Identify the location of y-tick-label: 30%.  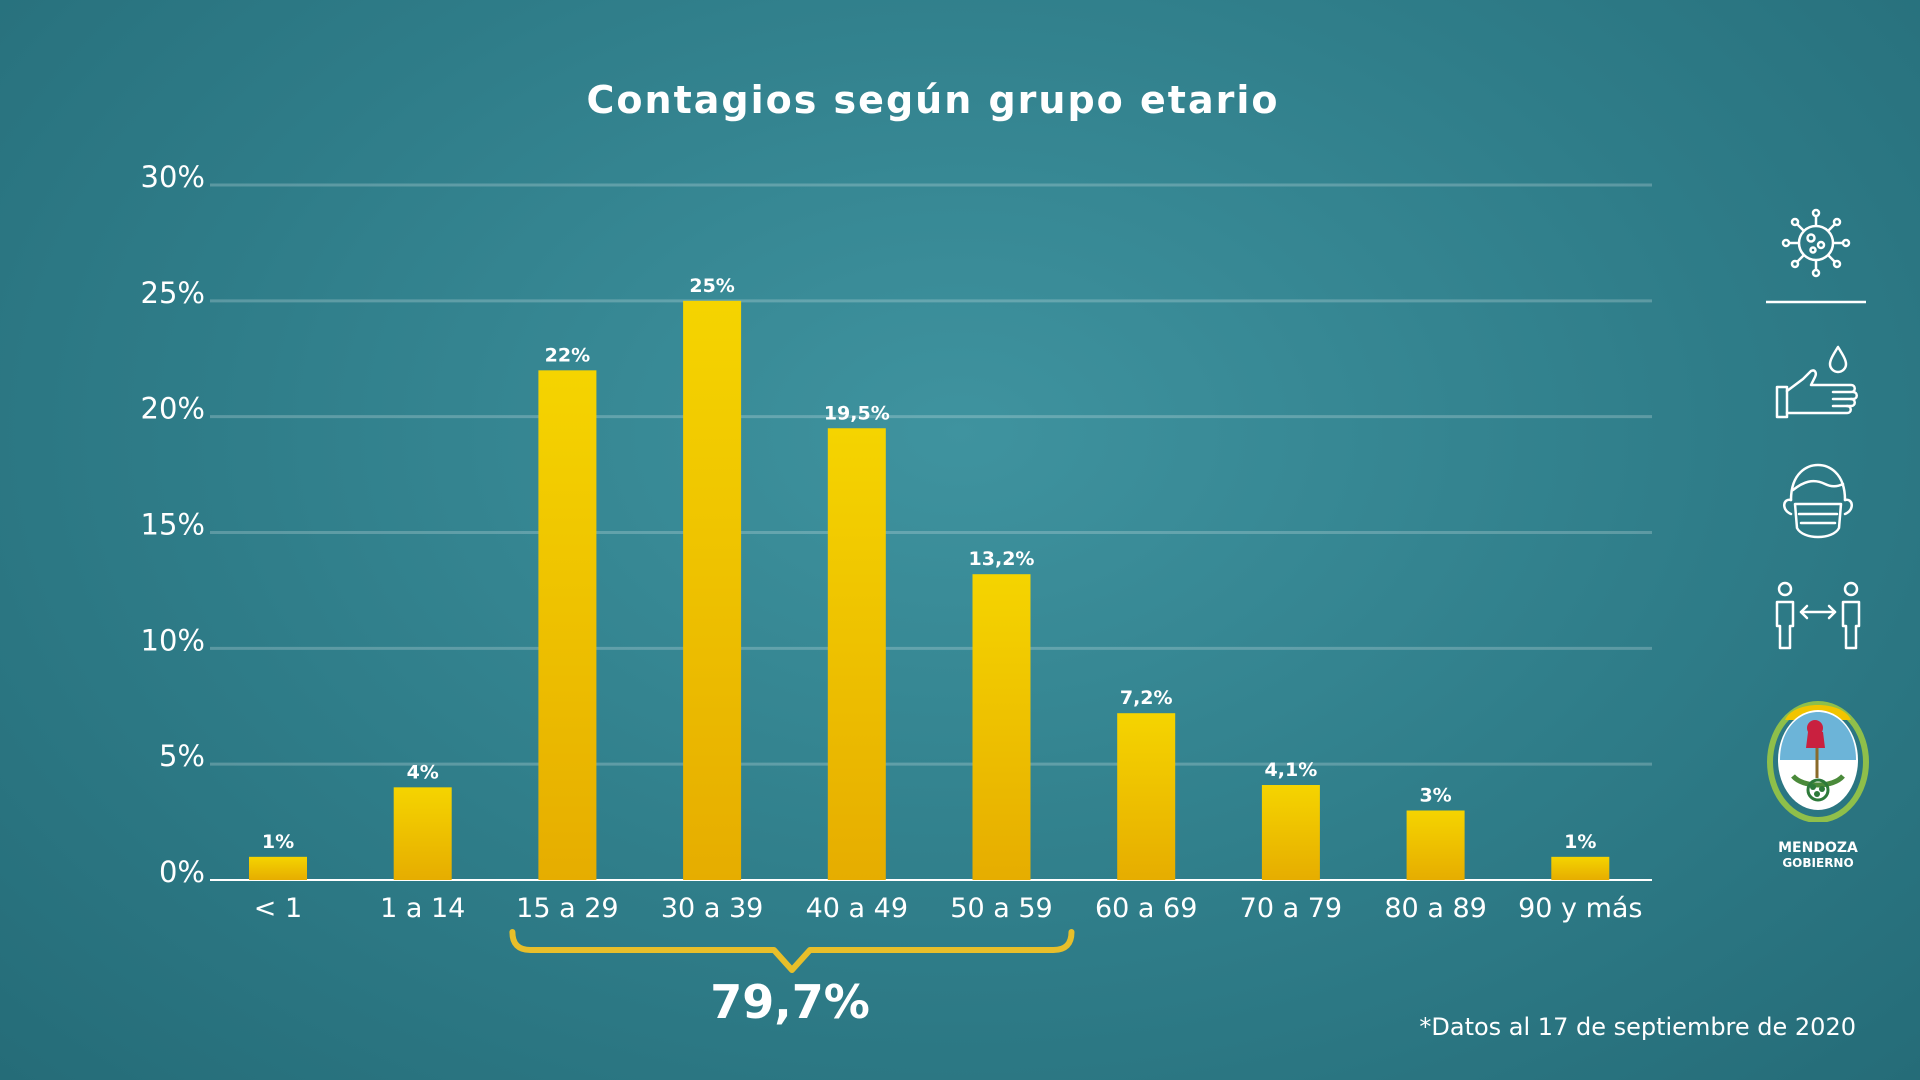
(173, 177).